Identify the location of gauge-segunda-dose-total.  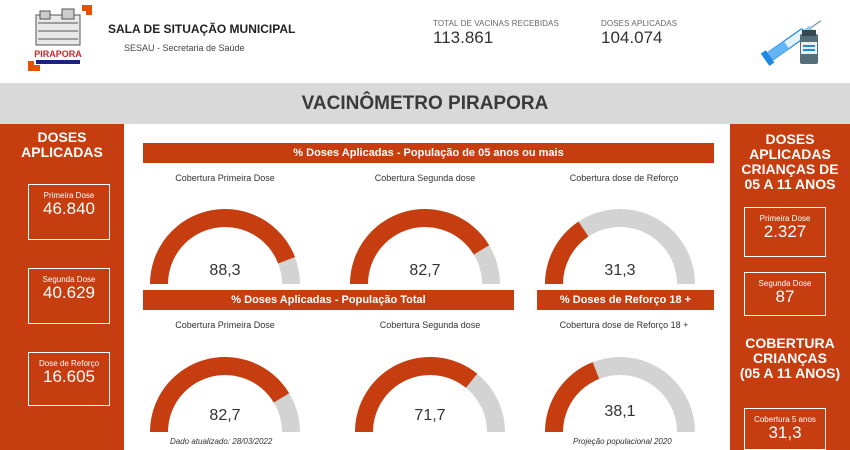
(430, 394).